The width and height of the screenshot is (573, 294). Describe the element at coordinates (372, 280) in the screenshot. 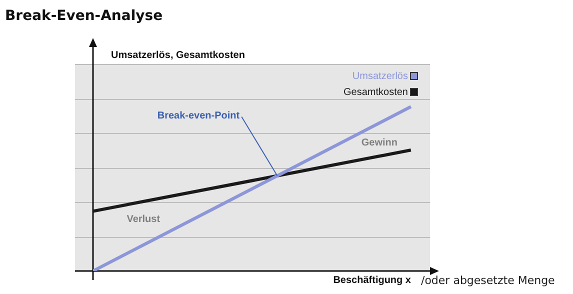

I see `x-axis-title: Beschäftigung x` at that location.